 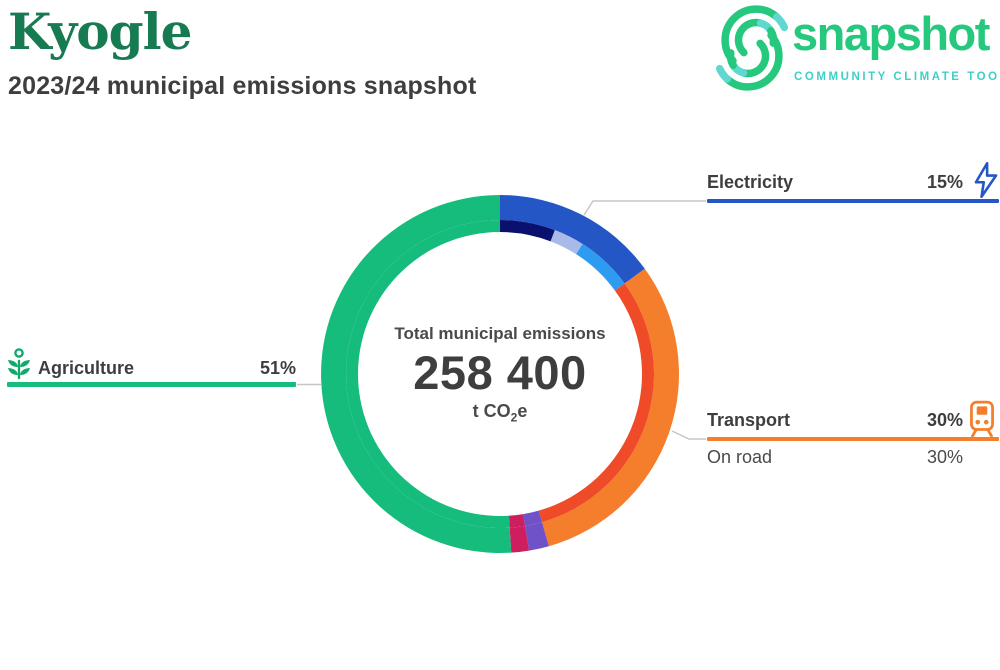 I want to click on donut-segment-agriculture, so click(x=416, y=374).